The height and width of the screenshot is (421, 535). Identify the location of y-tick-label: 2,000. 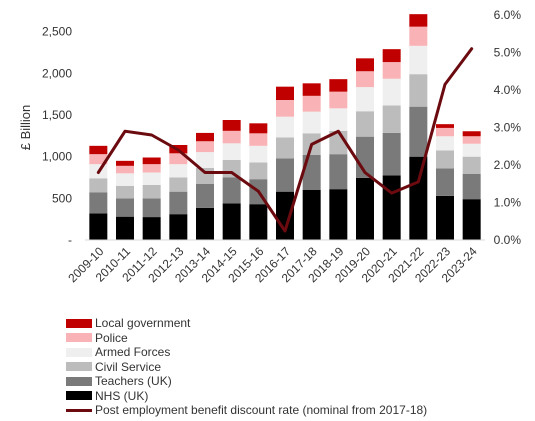
(57, 73).